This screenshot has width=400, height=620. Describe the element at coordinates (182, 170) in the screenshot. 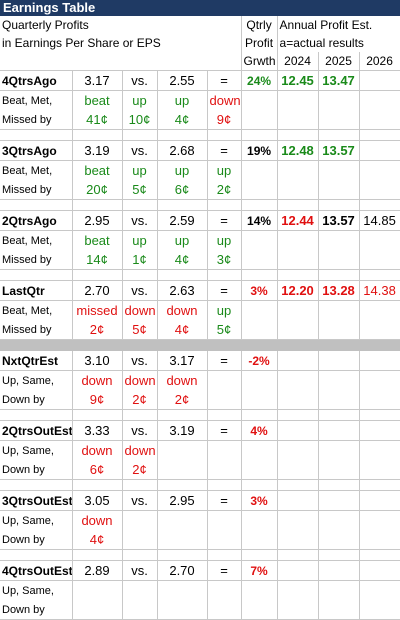

I see `direction-value-3: up` at that location.